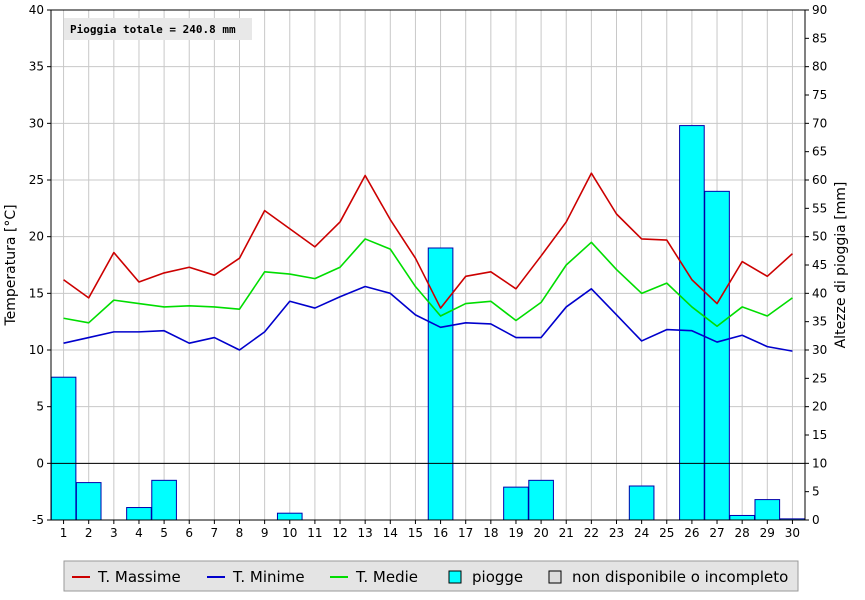  Describe the element at coordinates (819, 378) in the screenshot. I see `right-tick-label: 25` at that location.